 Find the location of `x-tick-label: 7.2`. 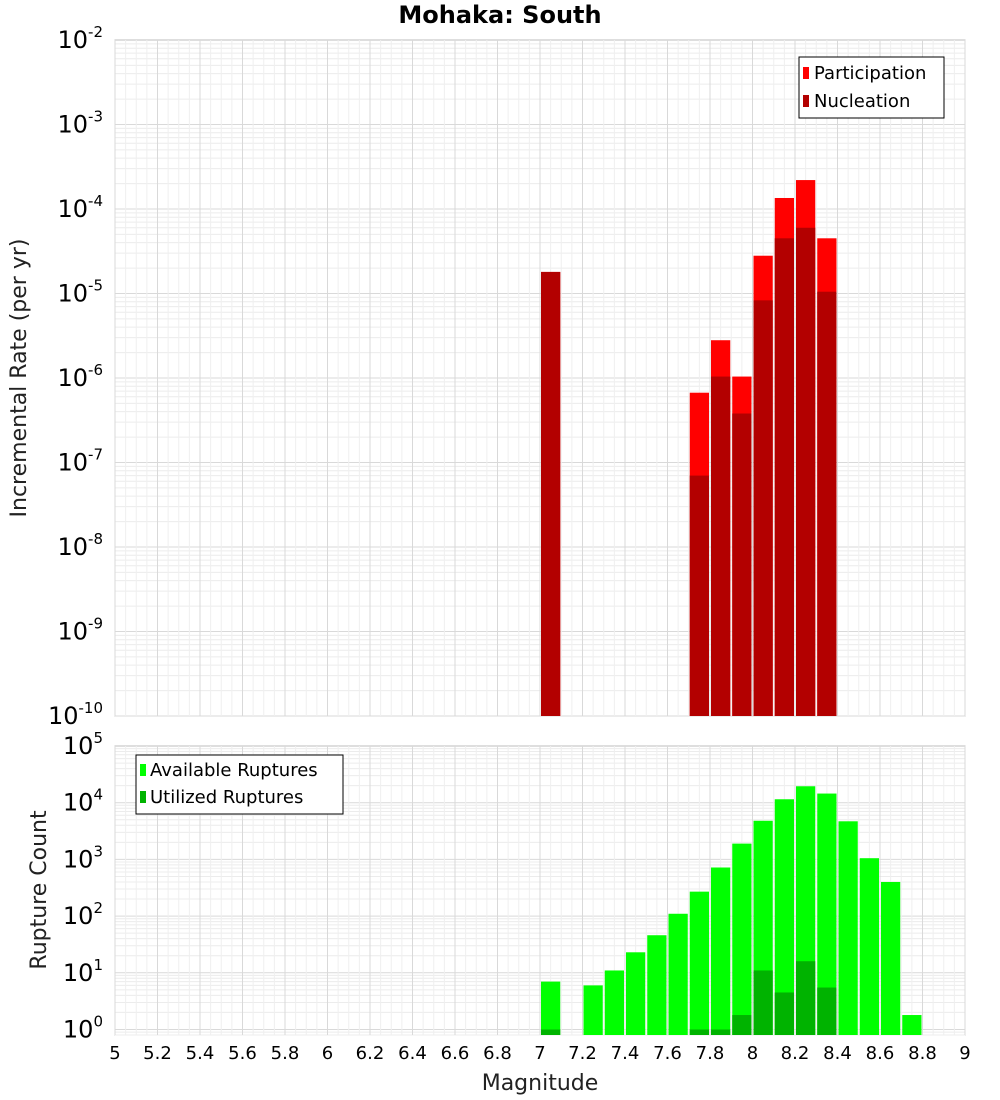

x-tick-label: 7.2 is located at coordinates (582, 1053).